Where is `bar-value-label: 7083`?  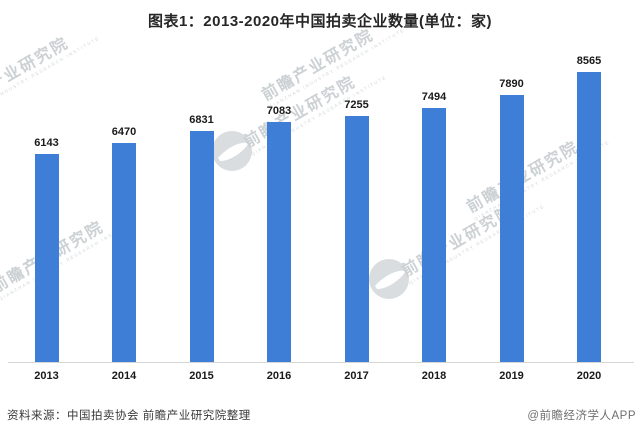 bar-value-label: 7083 is located at coordinates (279, 111).